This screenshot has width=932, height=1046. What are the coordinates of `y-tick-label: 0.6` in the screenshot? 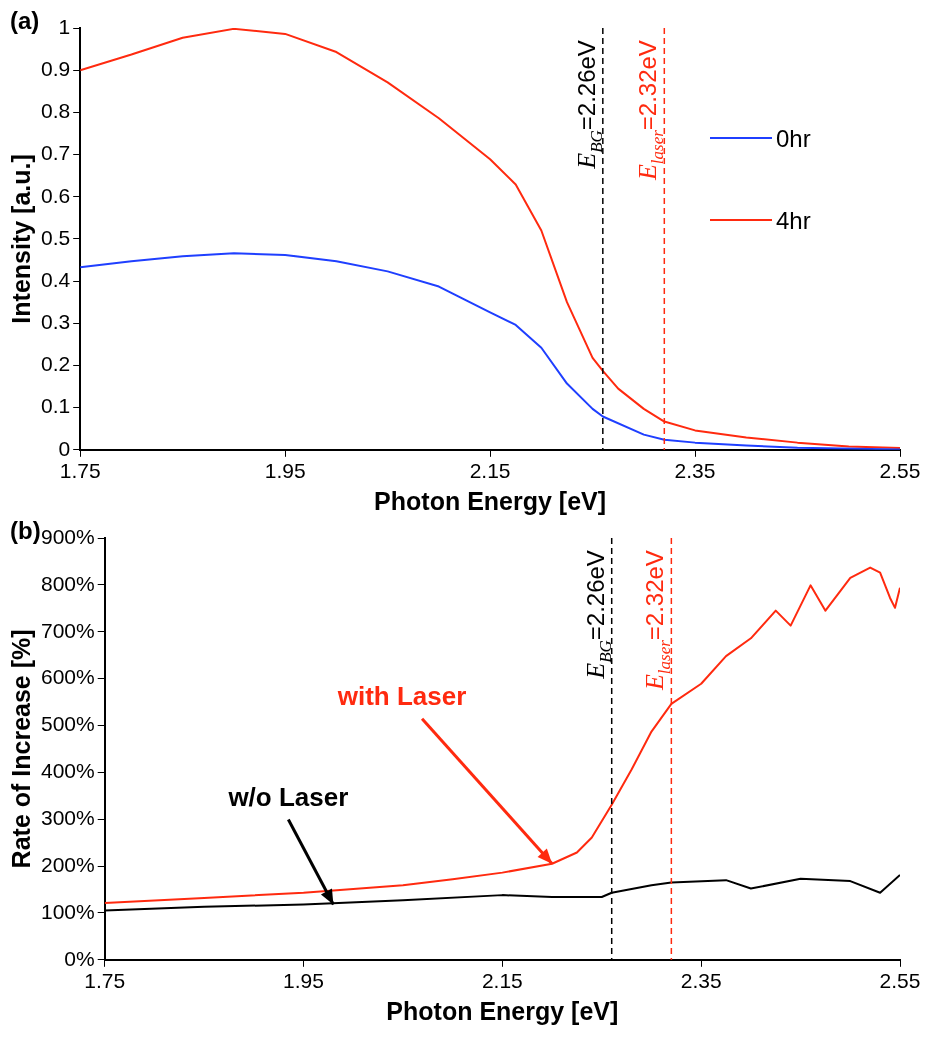 It's located at (55, 195).